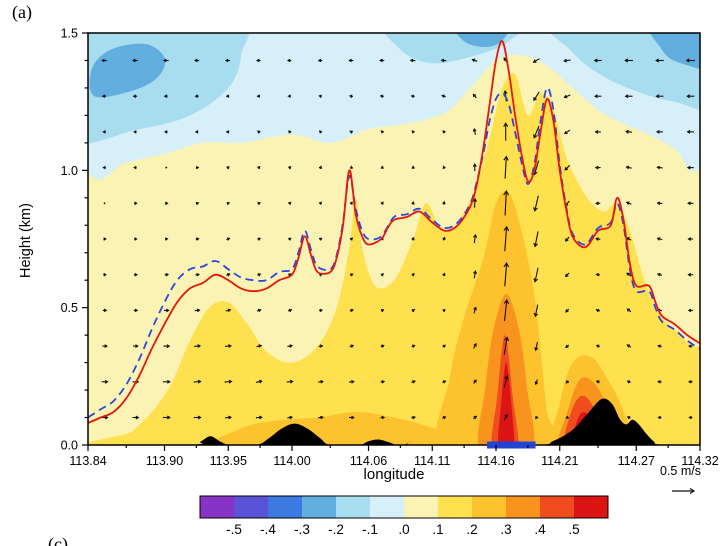 Image resolution: width=724 pixels, height=546 pixels. I want to click on x-tick-label: 114.06, so click(368, 461).